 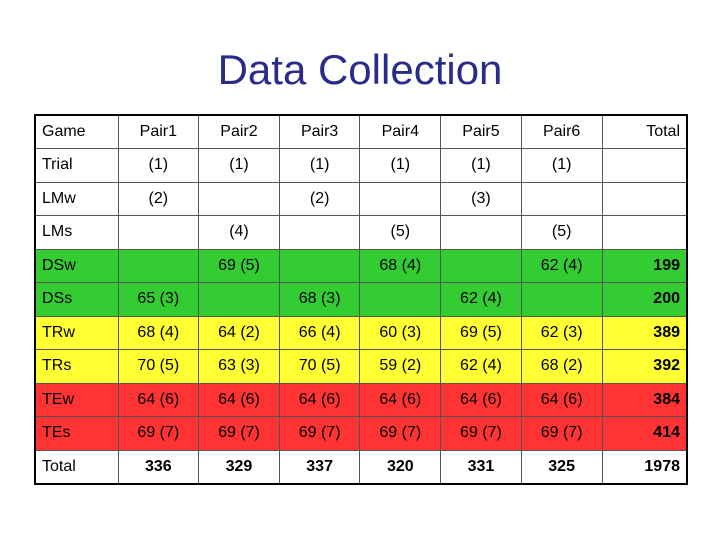 I want to click on table-cell: Game, so click(x=76, y=131).